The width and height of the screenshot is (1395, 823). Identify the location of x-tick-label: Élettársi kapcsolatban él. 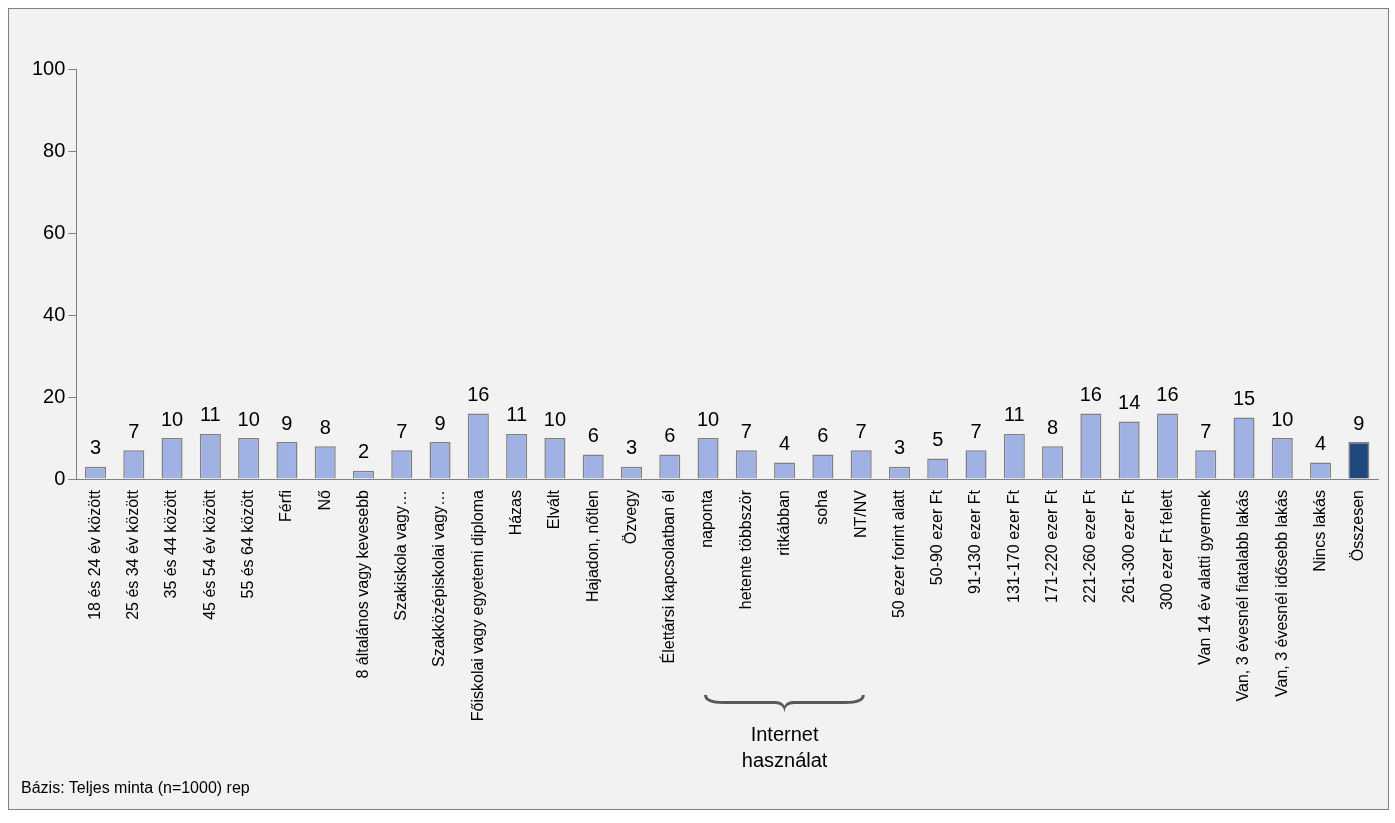
(668, 577).